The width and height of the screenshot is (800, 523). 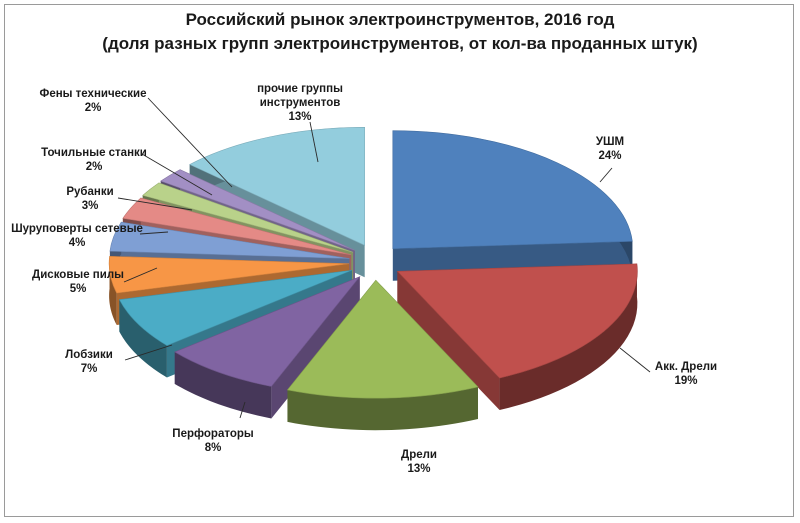 I want to click on slice-value: 24%, so click(x=609, y=156).